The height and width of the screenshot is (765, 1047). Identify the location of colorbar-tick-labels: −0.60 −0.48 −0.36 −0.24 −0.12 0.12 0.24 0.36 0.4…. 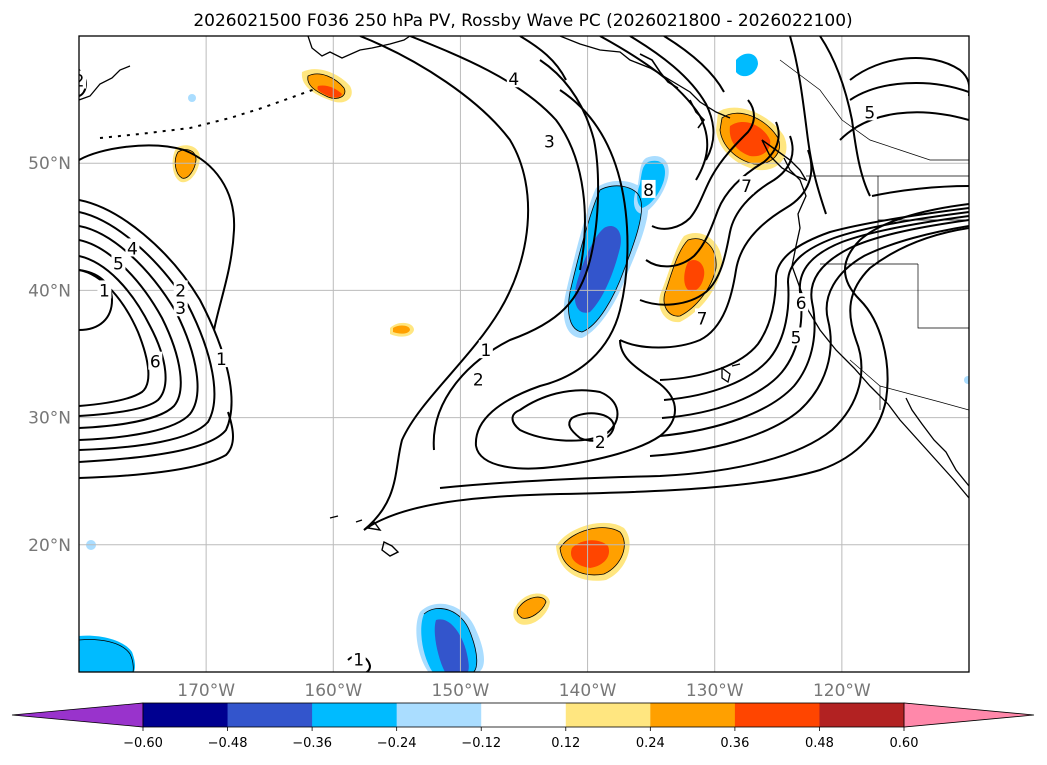
(520, 739).